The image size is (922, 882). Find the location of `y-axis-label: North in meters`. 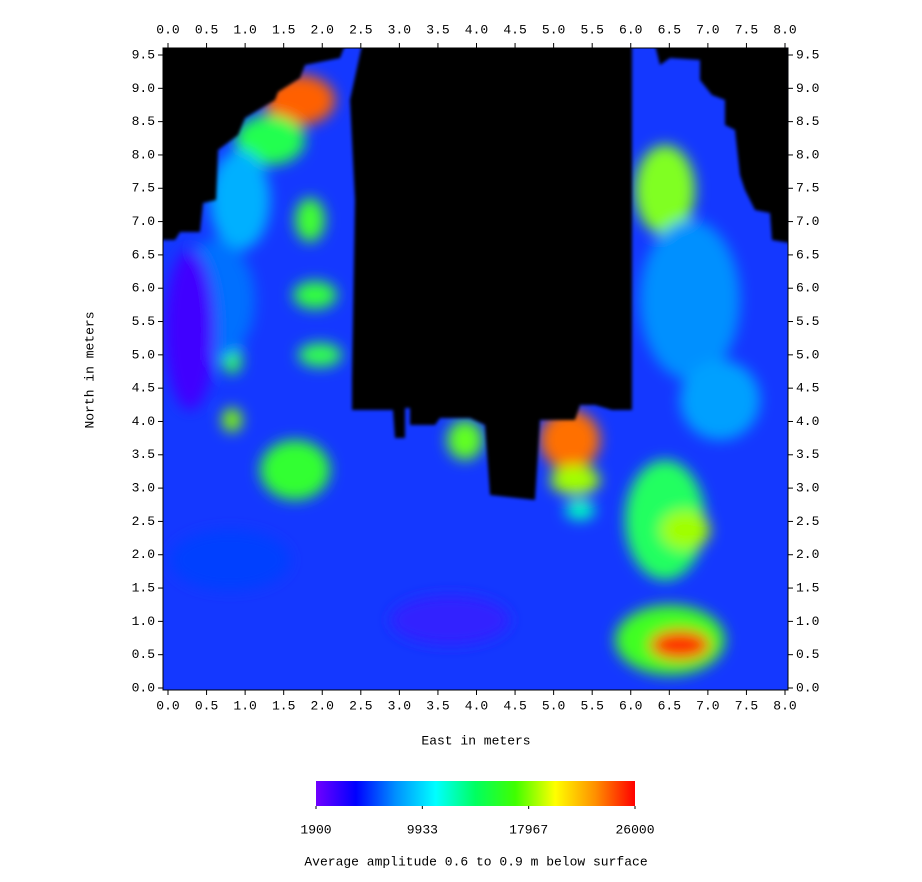

y-axis-label: North in meters is located at coordinates (89, 369).